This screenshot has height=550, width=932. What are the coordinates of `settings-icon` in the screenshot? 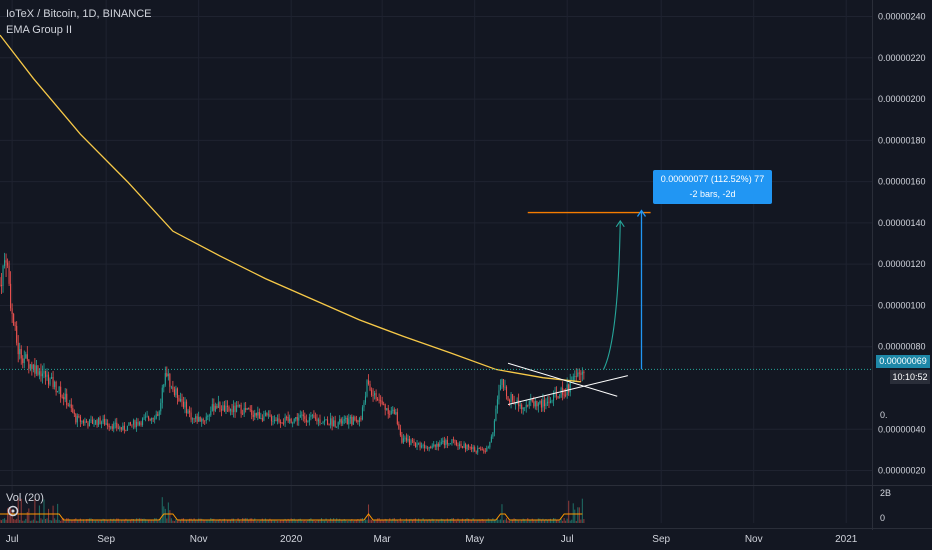 It's located at (13, 511).